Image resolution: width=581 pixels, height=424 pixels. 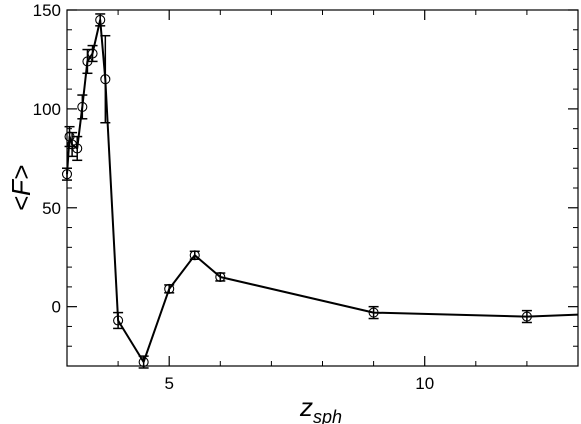 What do you see at coordinates (47, 10) in the screenshot?
I see `y-tick-label: 150` at bounding box center [47, 10].